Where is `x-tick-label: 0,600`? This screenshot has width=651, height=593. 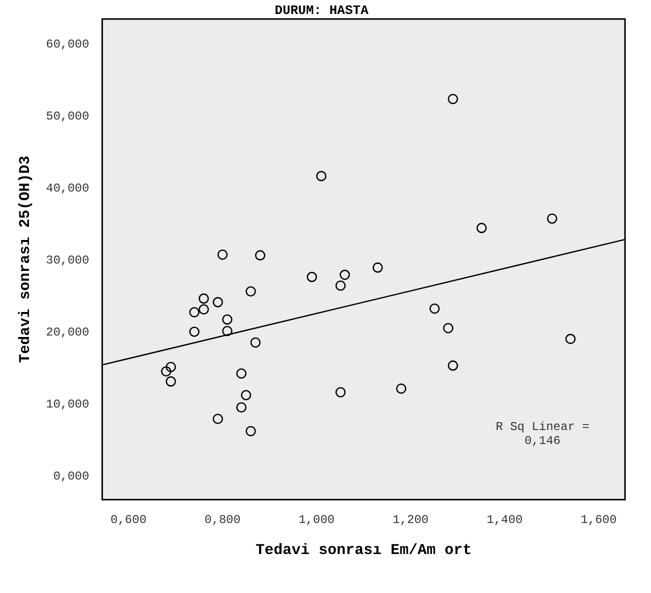 x-tick-label: 0,600 is located at coordinates (128, 519).